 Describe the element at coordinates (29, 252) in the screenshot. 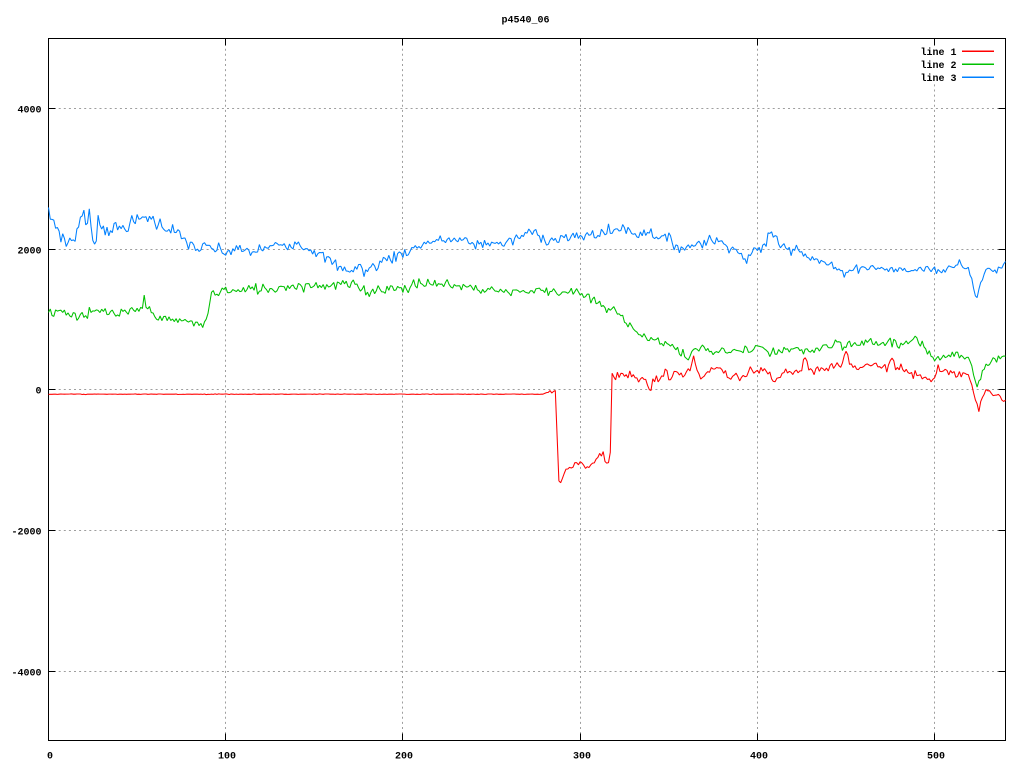

I see `svg-text: 2000` at that location.